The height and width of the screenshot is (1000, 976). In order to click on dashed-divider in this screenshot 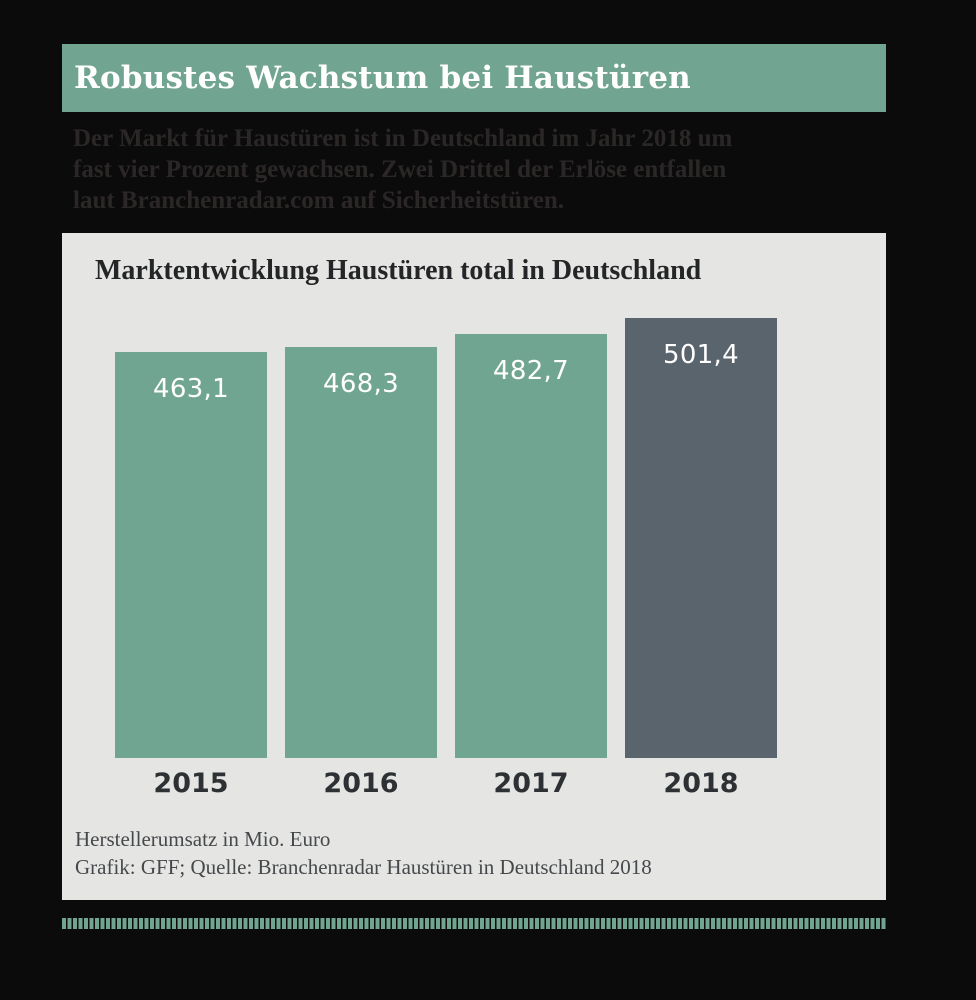, I will do `click(474, 923)`.